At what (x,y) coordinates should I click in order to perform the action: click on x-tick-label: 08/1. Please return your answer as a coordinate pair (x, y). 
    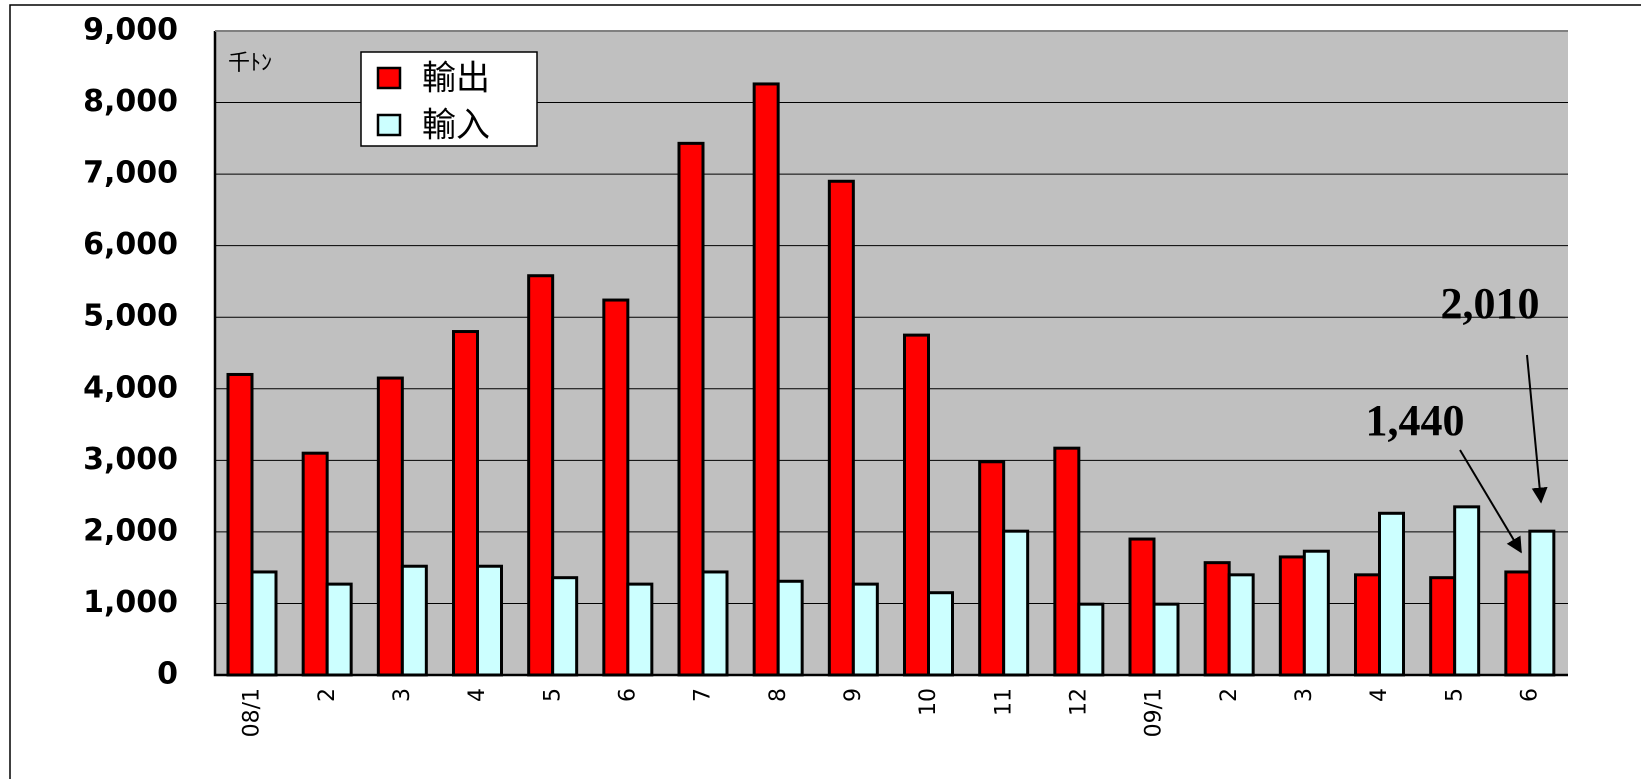
    Looking at the image, I should click on (252, 712).